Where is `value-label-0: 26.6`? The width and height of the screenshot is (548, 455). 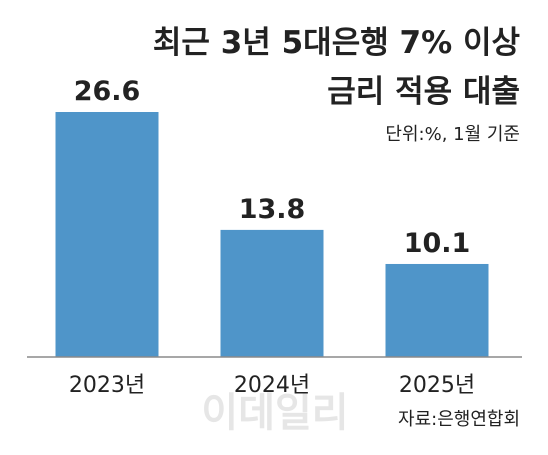
value-label-0: 26.6 is located at coordinates (107, 91).